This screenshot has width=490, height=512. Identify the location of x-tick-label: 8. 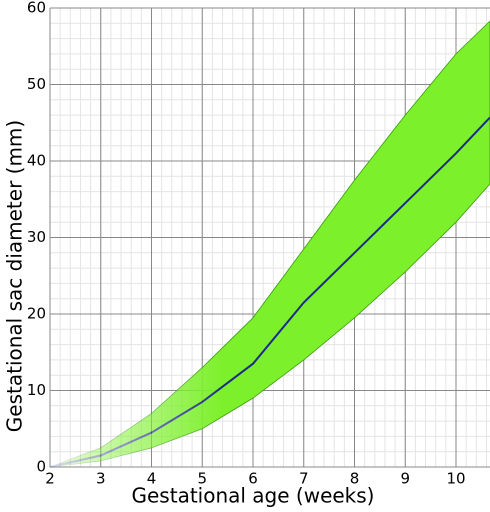
(355, 479).